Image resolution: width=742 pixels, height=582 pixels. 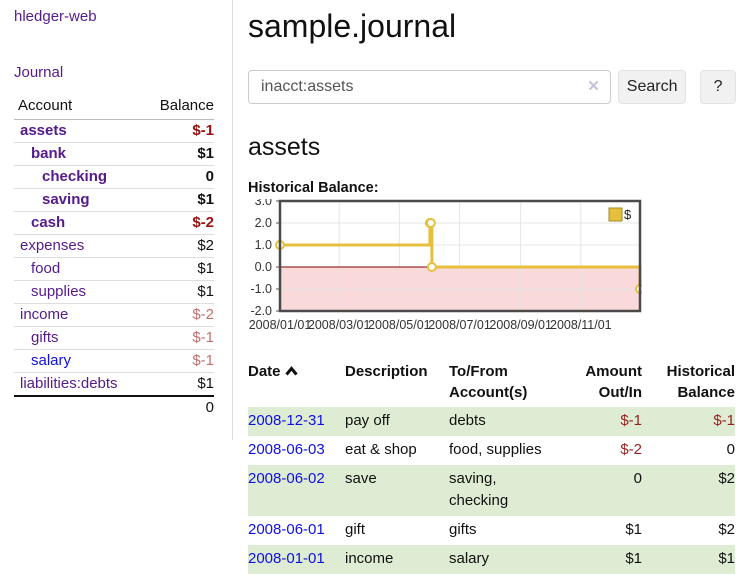 What do you see at coordinates (286, 449) in the screenshot?
I see `transaction-date-link: 2008-06-03` at bounding box center [286, 449].